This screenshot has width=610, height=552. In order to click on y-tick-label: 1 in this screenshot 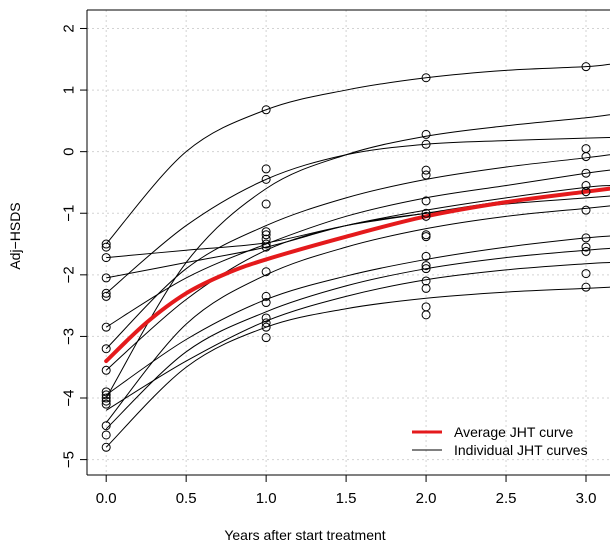, I will do `click(69, 90)`.